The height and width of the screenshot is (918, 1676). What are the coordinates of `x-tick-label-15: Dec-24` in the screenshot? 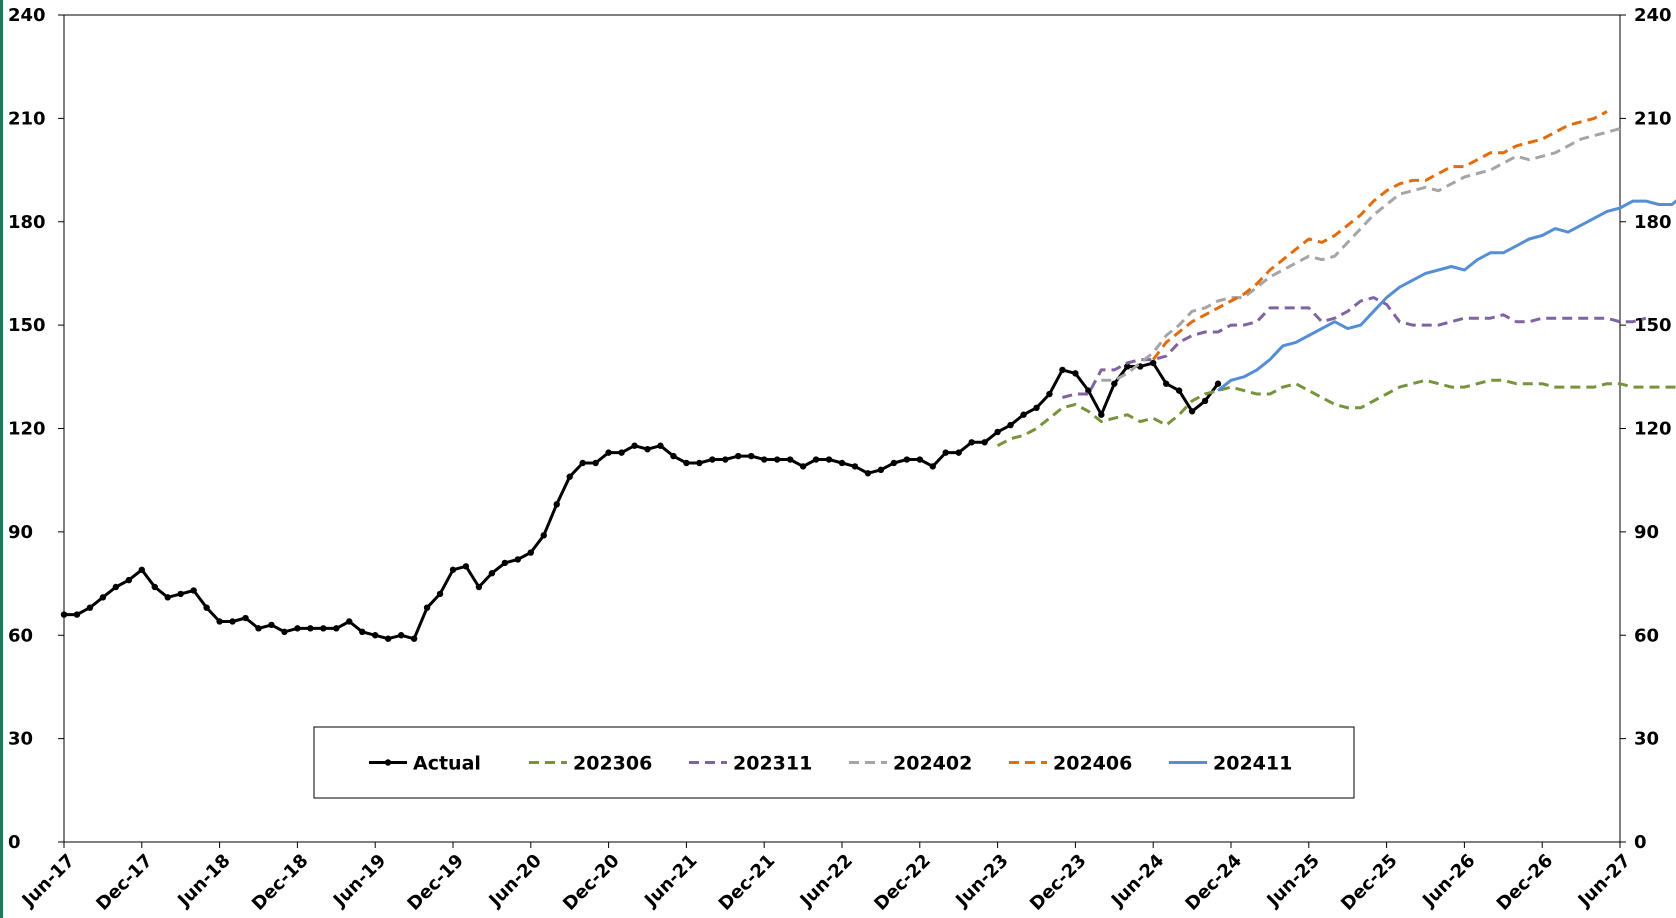 It's located at (1213, 882).